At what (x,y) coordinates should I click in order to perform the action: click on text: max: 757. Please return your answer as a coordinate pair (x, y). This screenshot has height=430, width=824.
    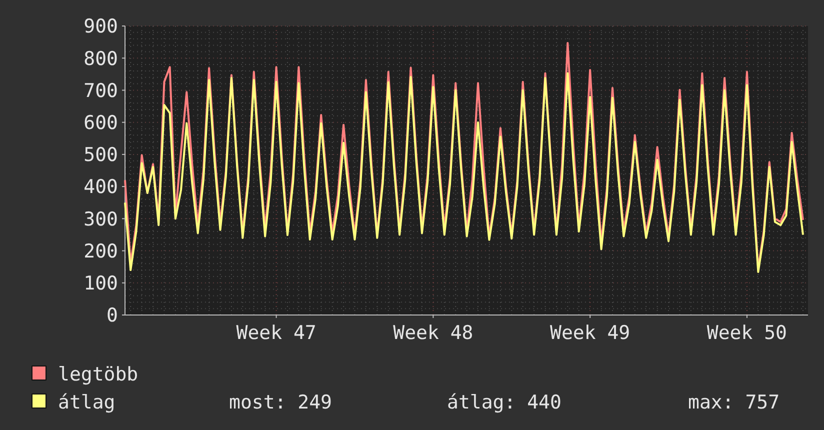
    Looking at the image, I should click on (734, 403).